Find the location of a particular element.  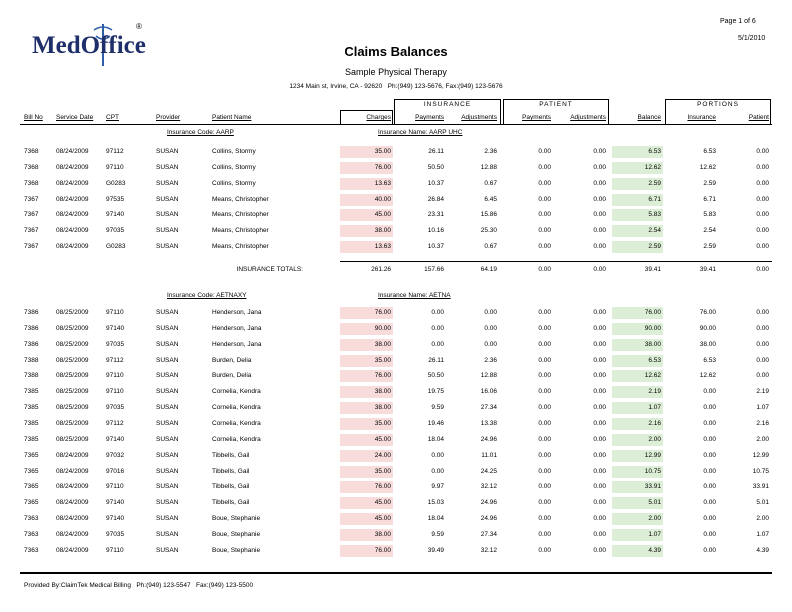

table-cell: 97016 is located at coordinates (115, 471).